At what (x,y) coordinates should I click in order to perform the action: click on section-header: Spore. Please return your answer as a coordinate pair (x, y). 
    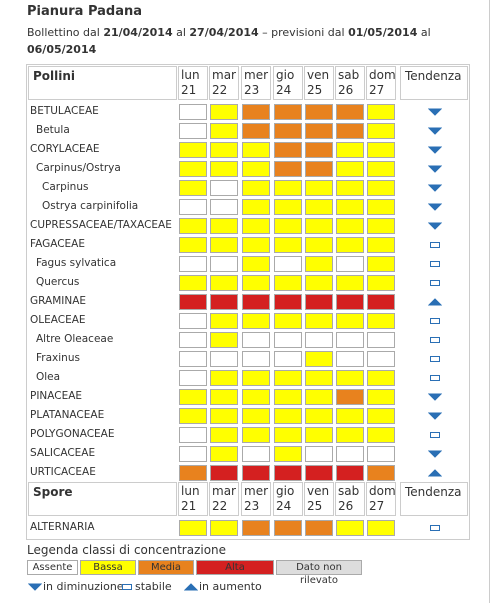
    Looking at the image, I should click on (102, 499).